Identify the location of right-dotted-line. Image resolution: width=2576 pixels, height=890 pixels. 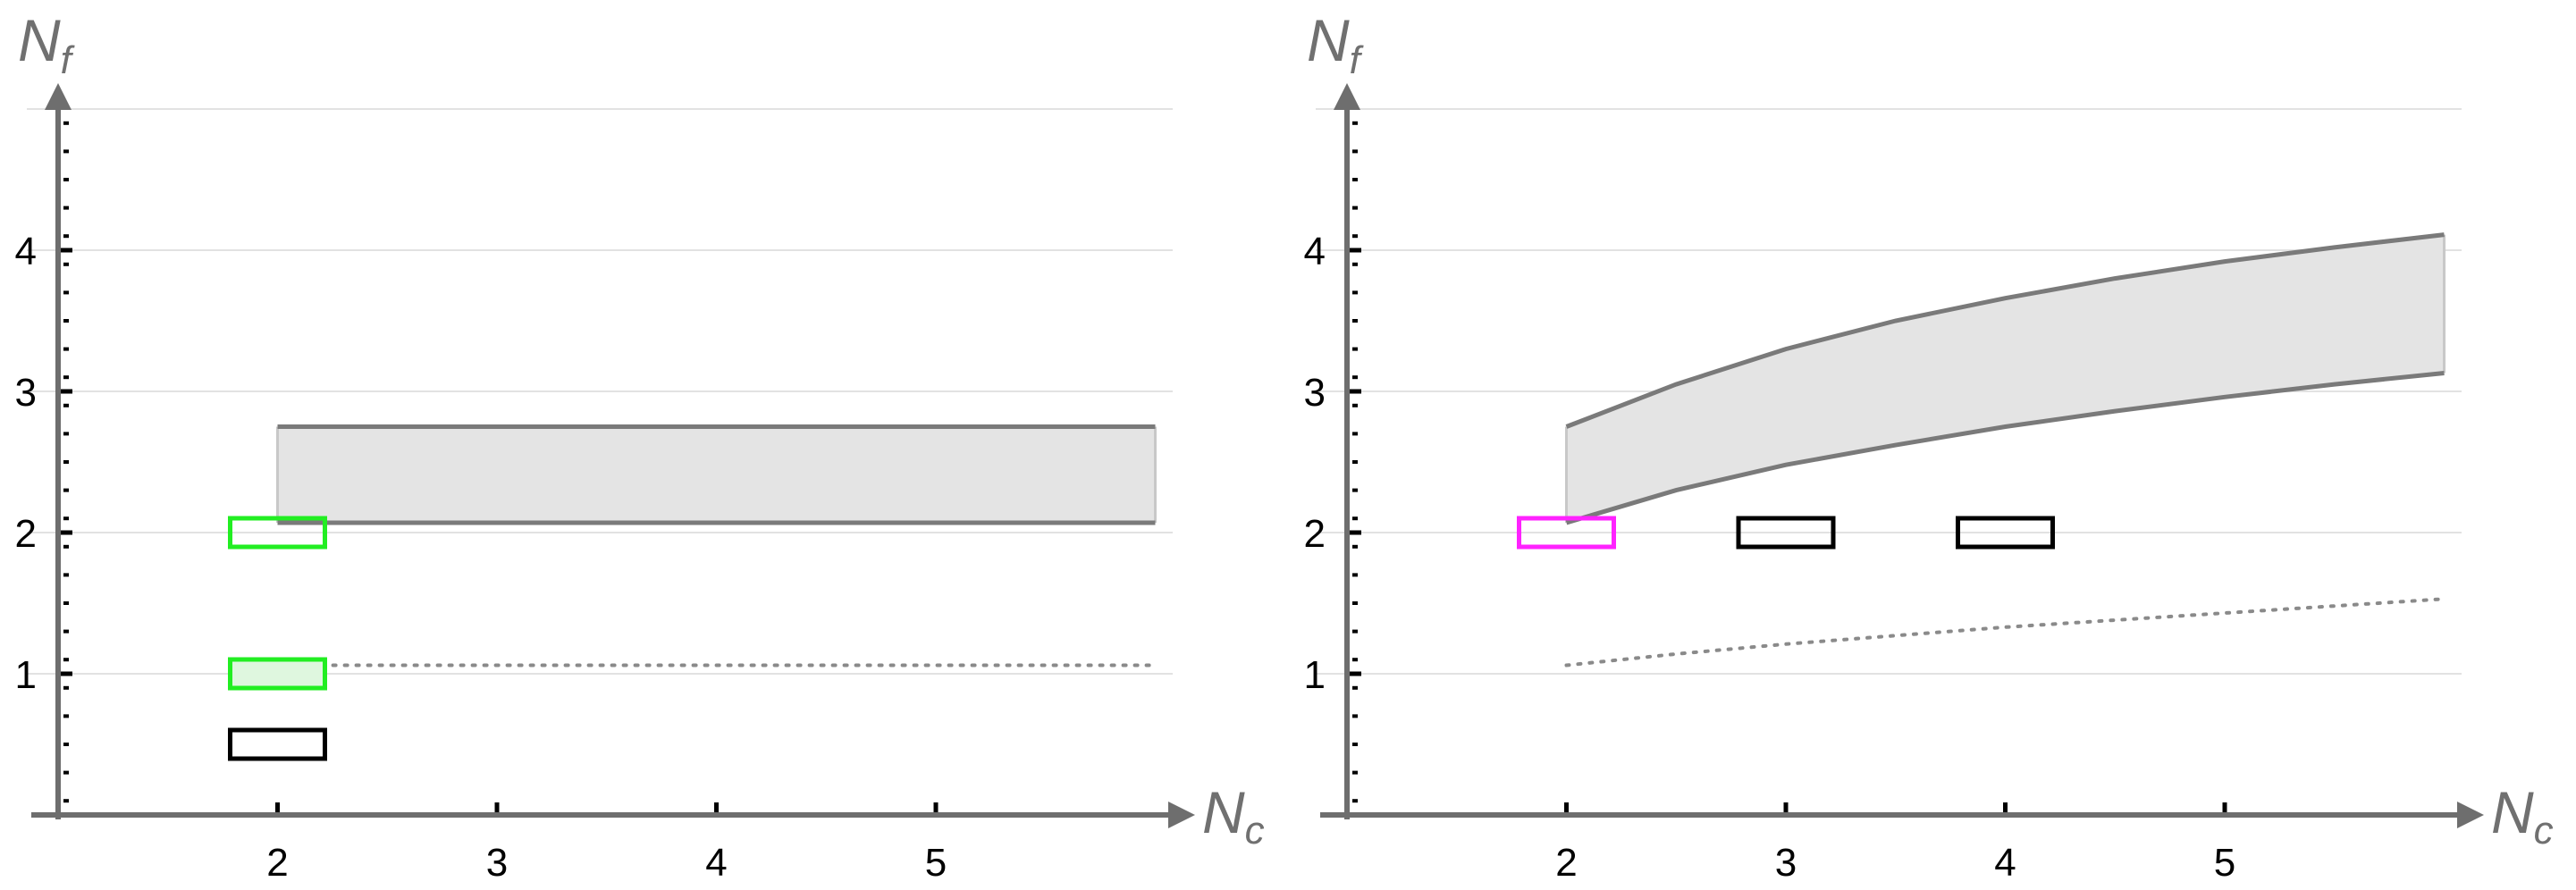
(2005, 632).